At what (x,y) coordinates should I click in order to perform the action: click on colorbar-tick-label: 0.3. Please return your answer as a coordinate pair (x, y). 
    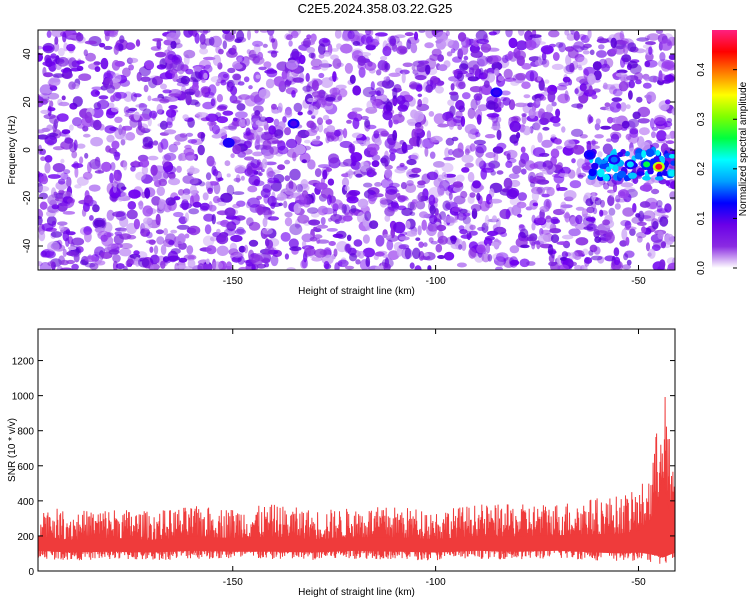
    Looking at the image, I should click on (701, 119).